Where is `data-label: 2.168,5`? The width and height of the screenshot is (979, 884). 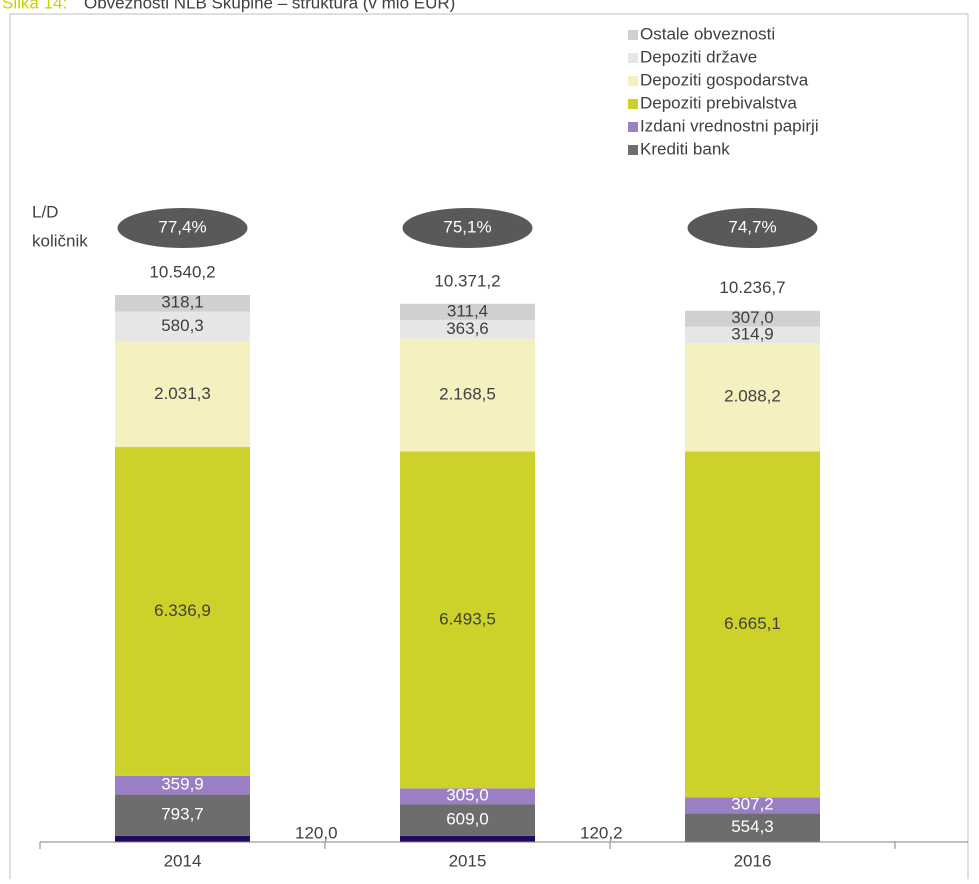
data-label: 2.168,5 is located at coordinates (467, 394).